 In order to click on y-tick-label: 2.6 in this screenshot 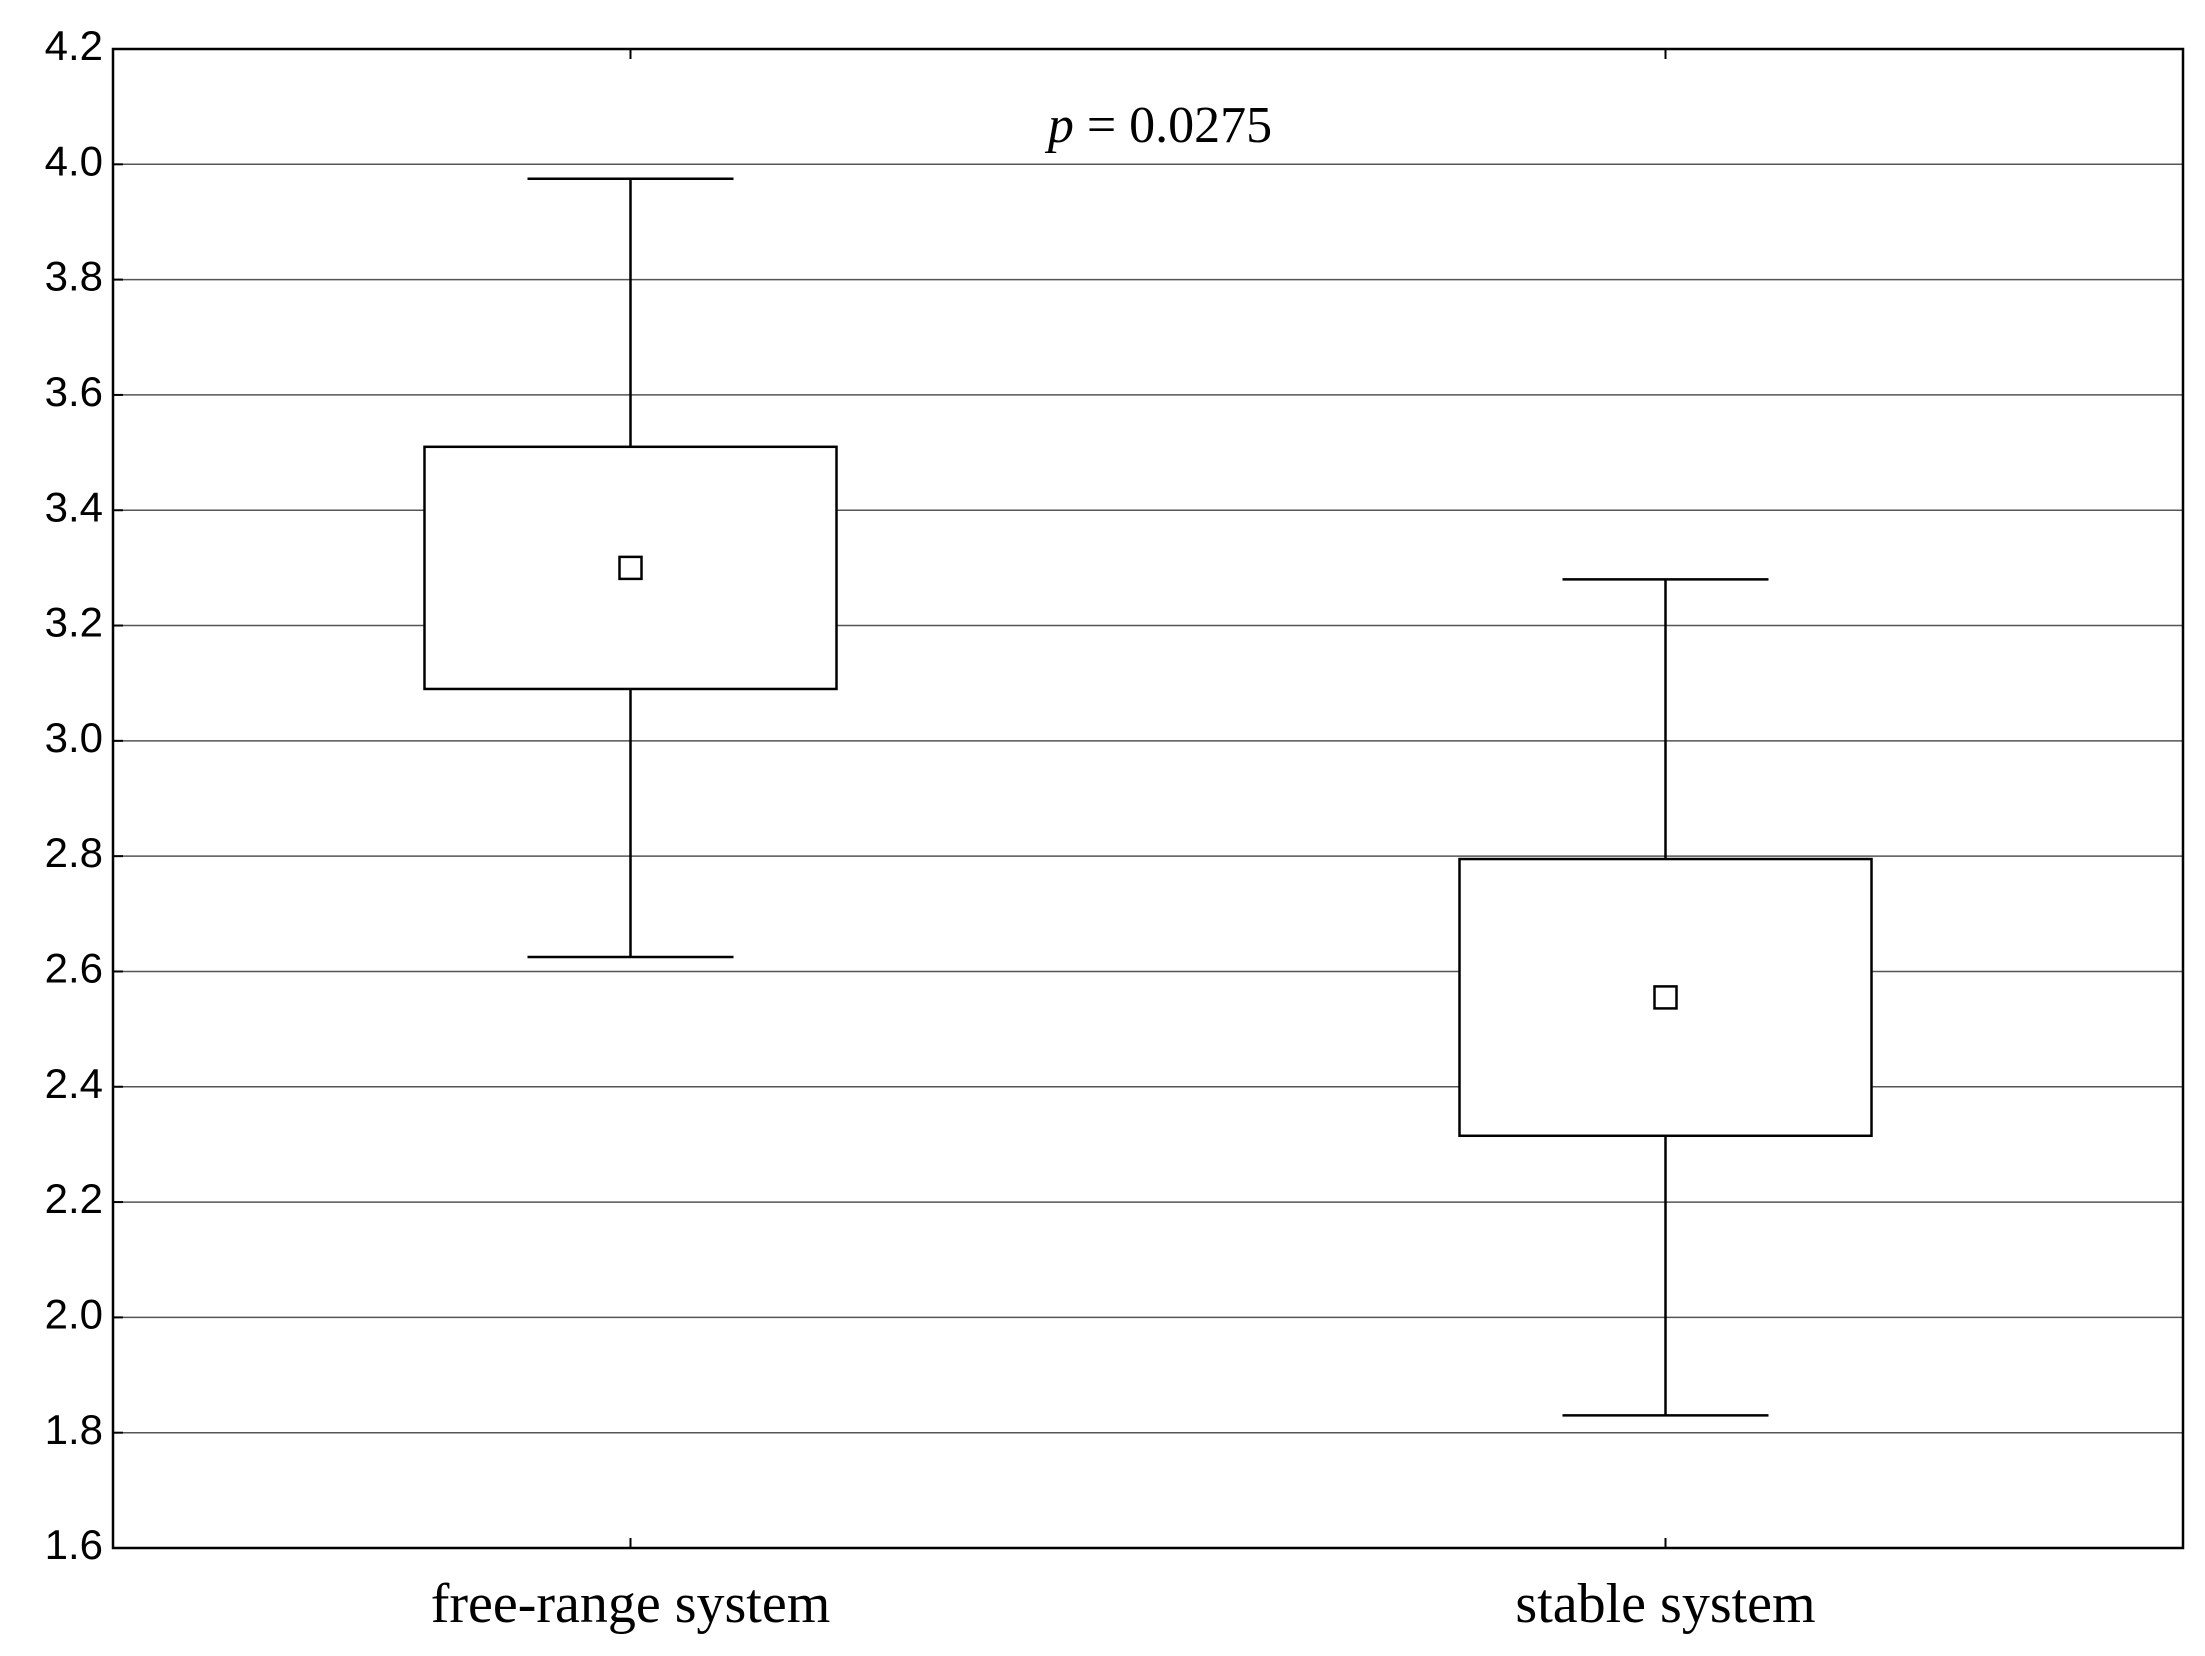, I will do `click(74, 968)`.